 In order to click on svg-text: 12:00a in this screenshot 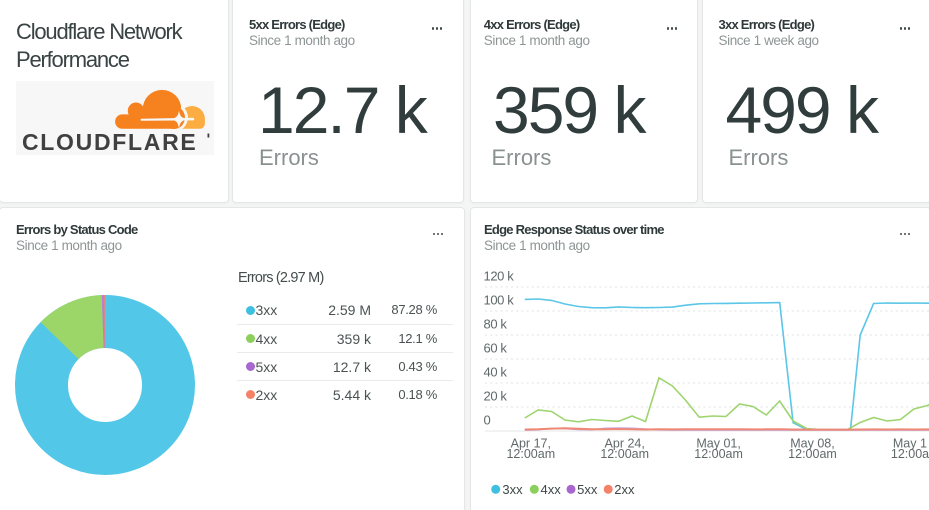, I will do `click(909, 454)`.